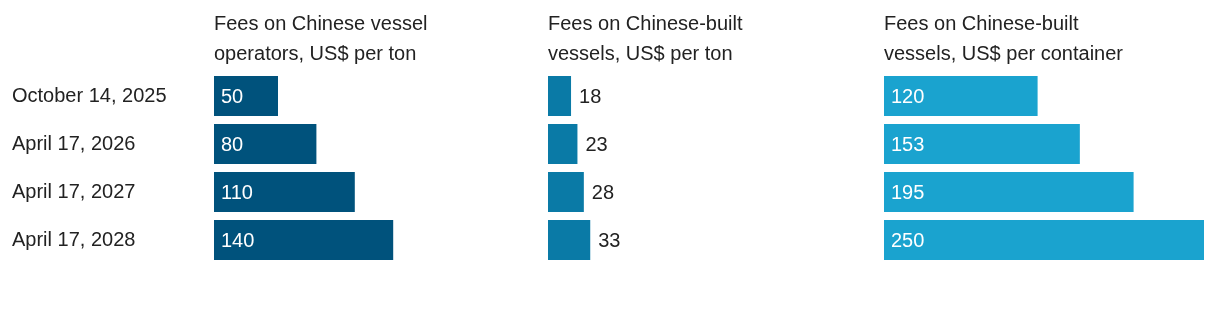  What do you see at coordinates (908, 191) in the screenshot?
I see `data-label: 195` at bounding box center [908, 191].